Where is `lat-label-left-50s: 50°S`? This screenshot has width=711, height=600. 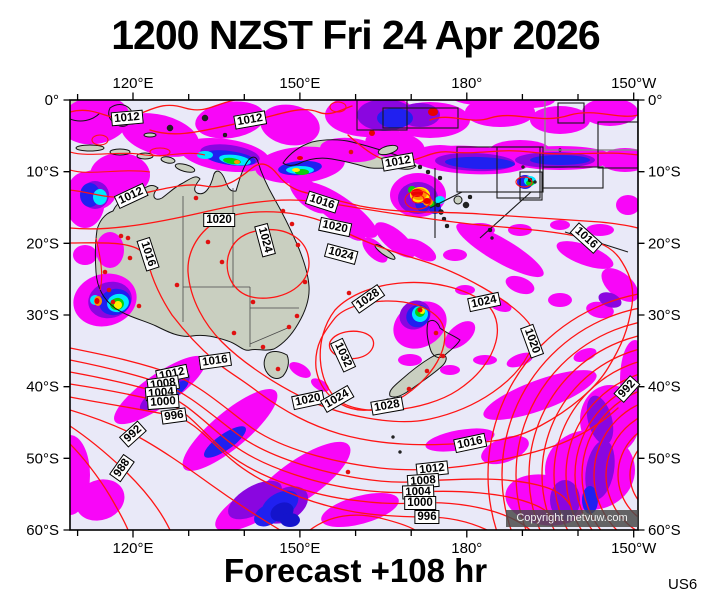
lat-label-left-50s: 50°S is located at coordinates (42, 458).